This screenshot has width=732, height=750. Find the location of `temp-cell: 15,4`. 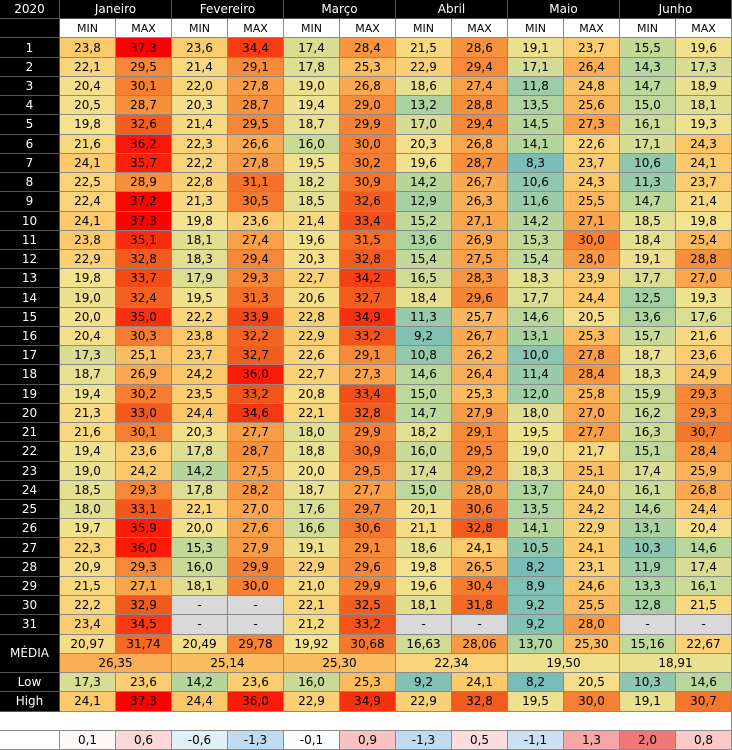

temp-cell: 15,4 is located at coordinates (536, 260).